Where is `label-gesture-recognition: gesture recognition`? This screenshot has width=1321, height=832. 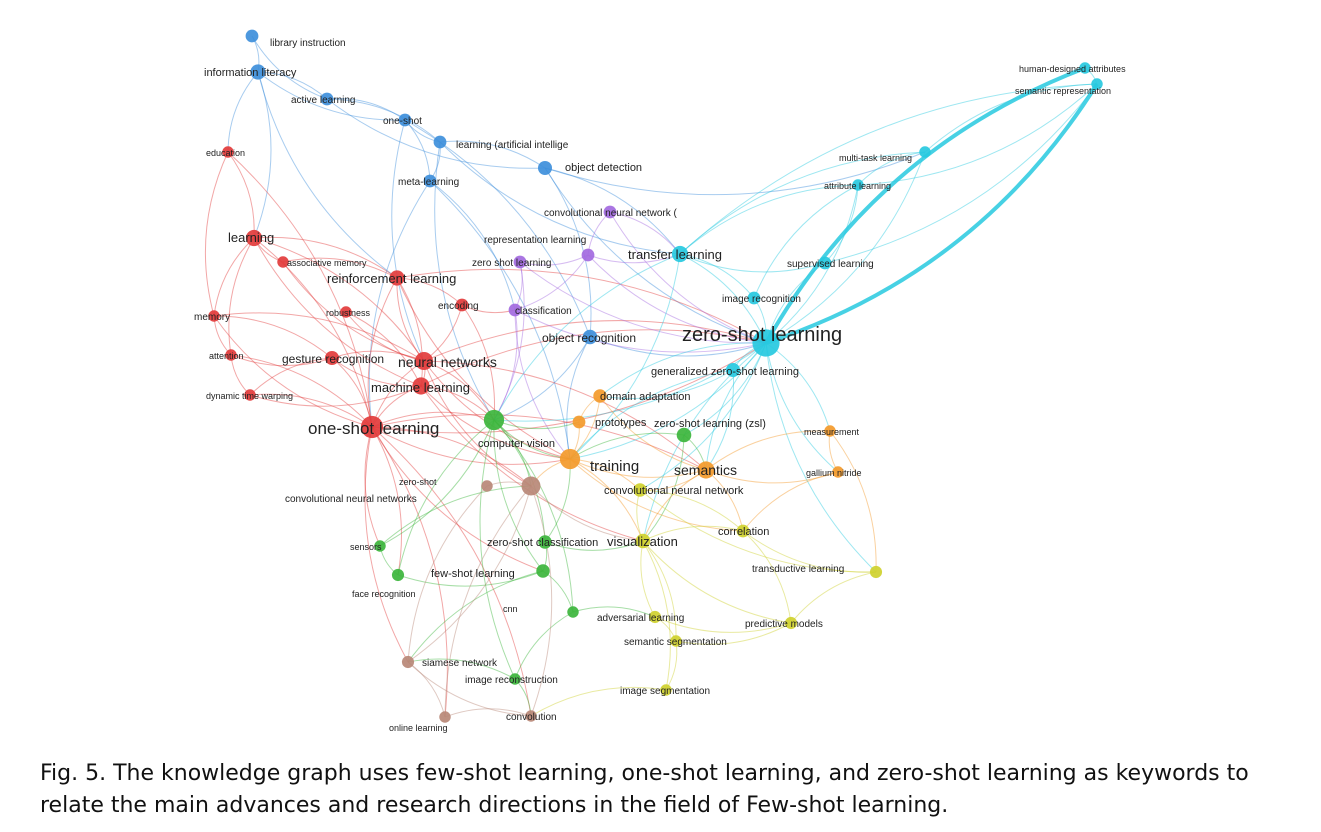
label-gesture-recognition: gesture recognition is located at coordinates (333, 359).